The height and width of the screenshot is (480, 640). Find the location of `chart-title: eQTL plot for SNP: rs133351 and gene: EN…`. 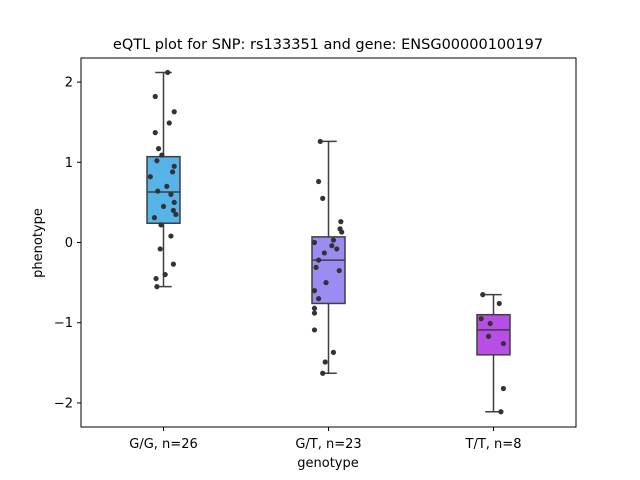

chart-title: eQTL plot for SNP: rs133351 and gene: EN… is located at coordinates (328, 45).